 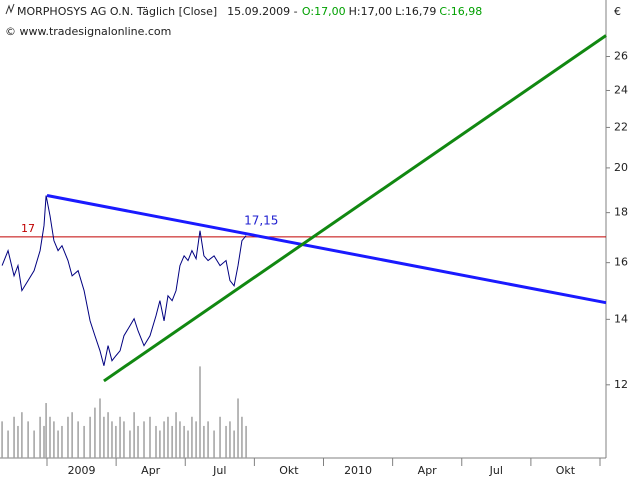 I want to click on x-tick-label: 2010, so click(x=358, y=470).